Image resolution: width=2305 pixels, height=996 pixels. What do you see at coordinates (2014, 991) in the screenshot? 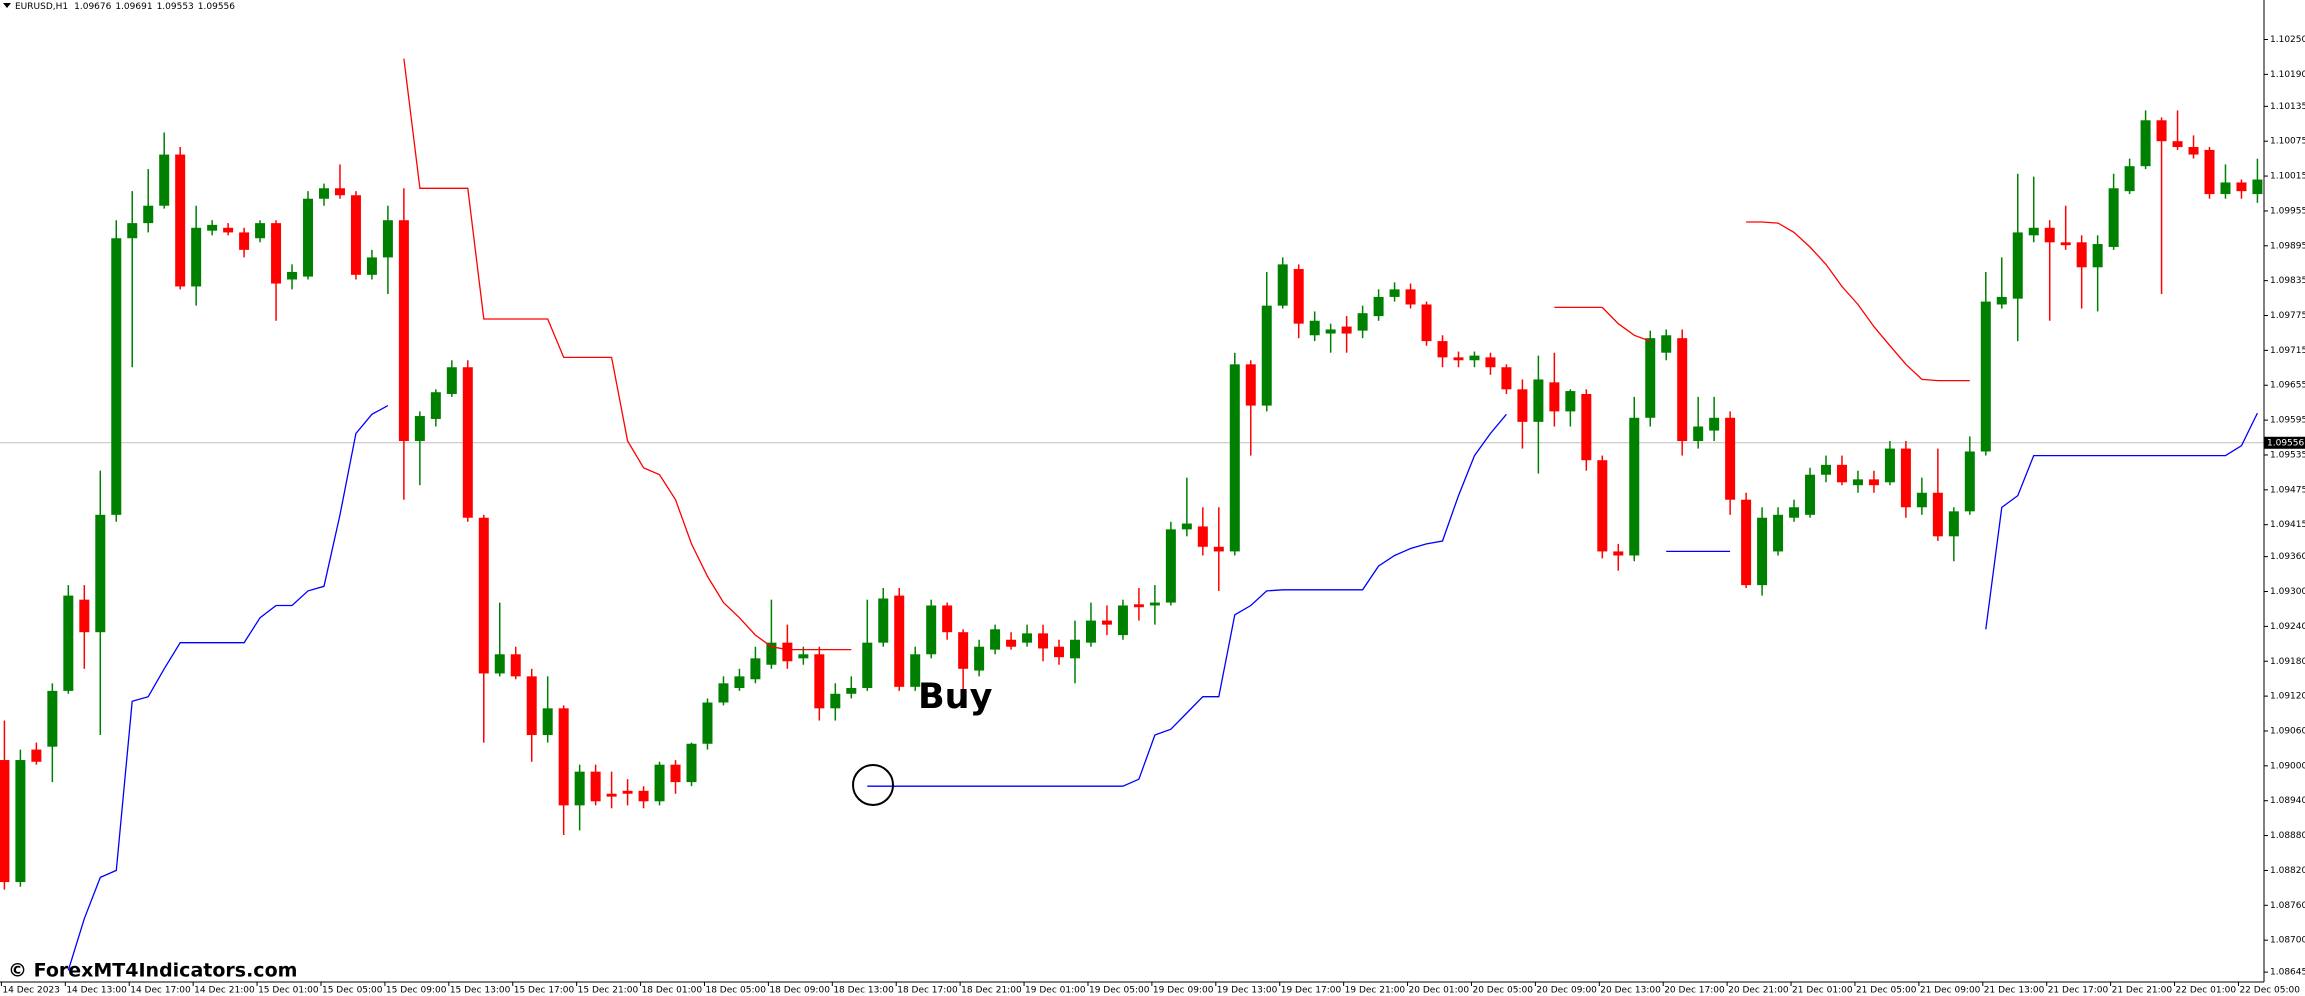
I see `x-tick-label: 21 Dec 13:00` at bounding box center [2014, 991].